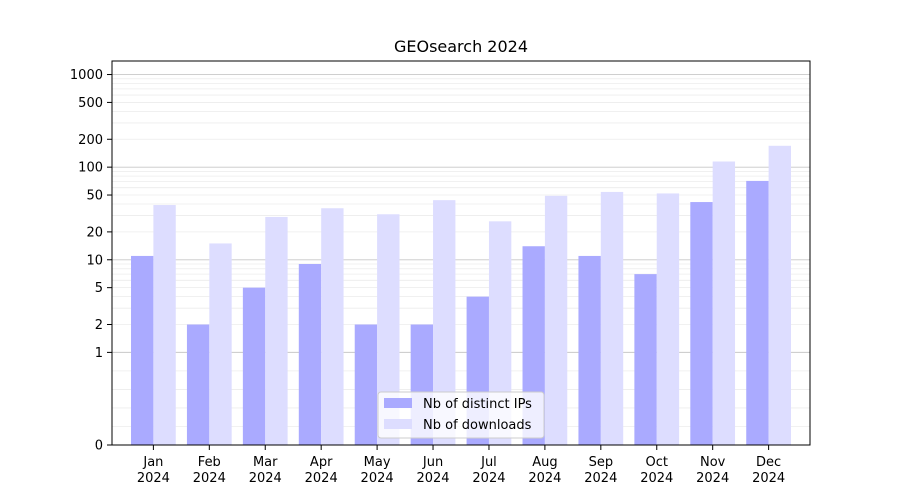  I want to click on x-tick-label-month: Jul, so click(488, 462).